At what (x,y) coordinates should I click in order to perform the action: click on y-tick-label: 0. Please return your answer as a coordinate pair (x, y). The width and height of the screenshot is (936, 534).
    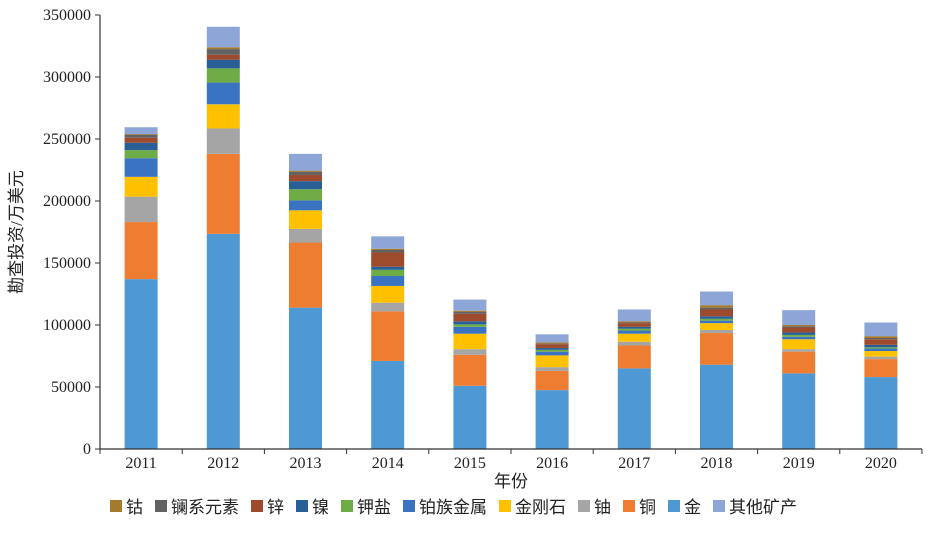
    Looking at the image, I should click on (87, 449).